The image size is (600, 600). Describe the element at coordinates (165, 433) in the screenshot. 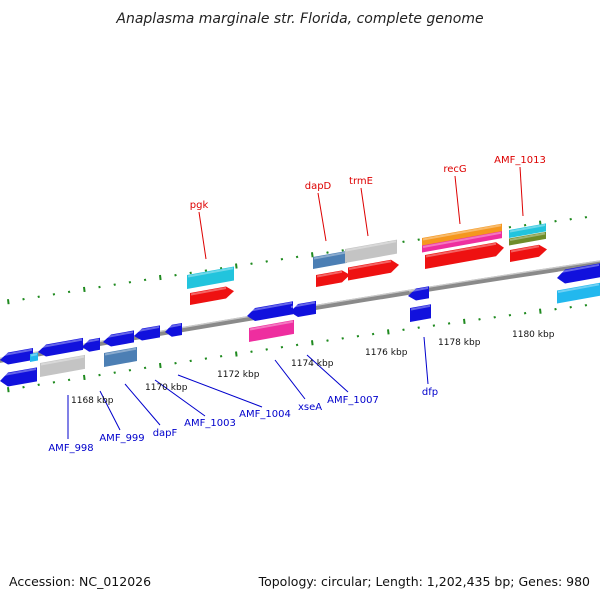

I see `gene-label-dapF: dapF` at that location.